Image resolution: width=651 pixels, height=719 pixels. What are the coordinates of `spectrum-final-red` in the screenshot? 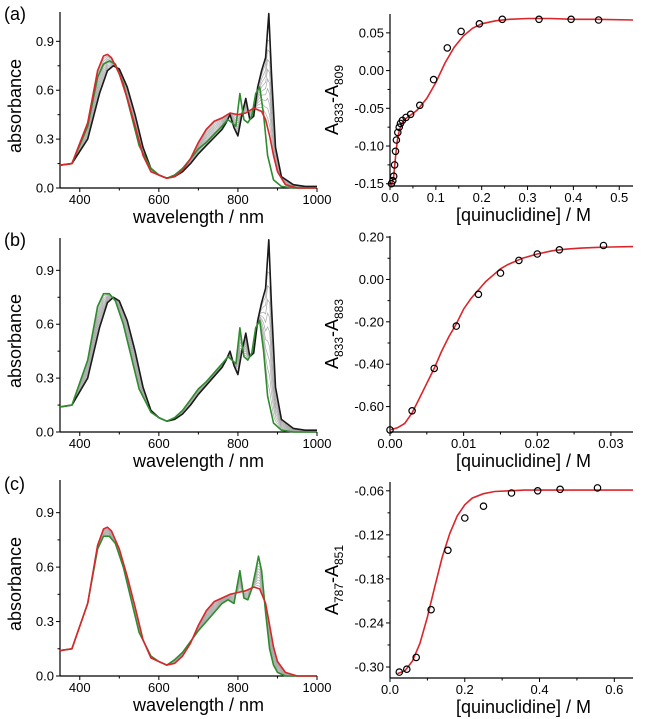 It's located at (188, 601).